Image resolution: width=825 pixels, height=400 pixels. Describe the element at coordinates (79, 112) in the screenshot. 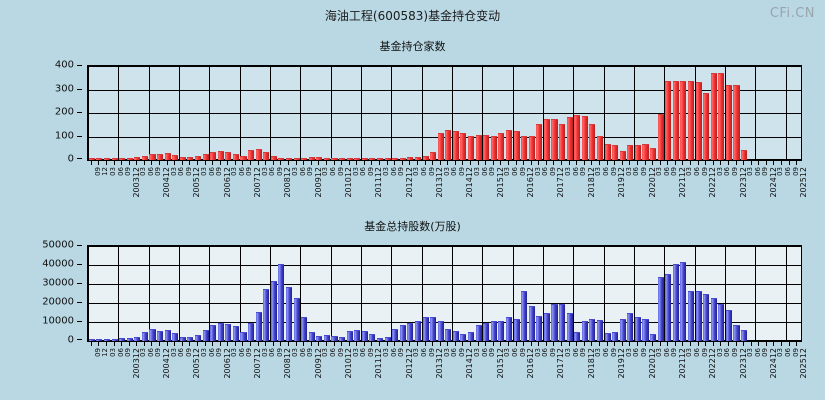

I see `y-axis-tick` at that location.